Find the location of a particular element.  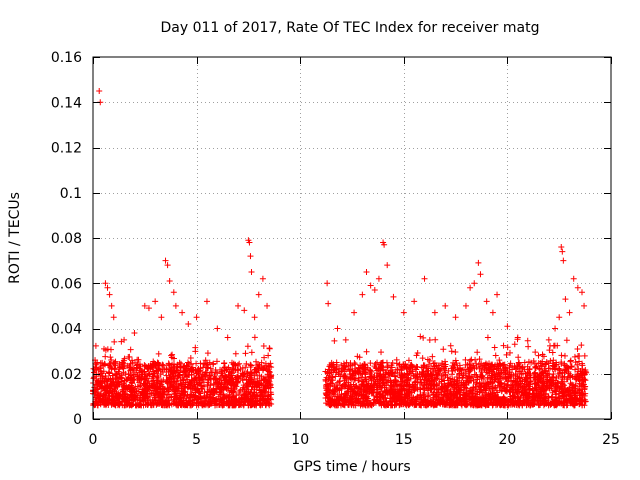

x-tick-label: 0 is located at coordinates (93, 440).